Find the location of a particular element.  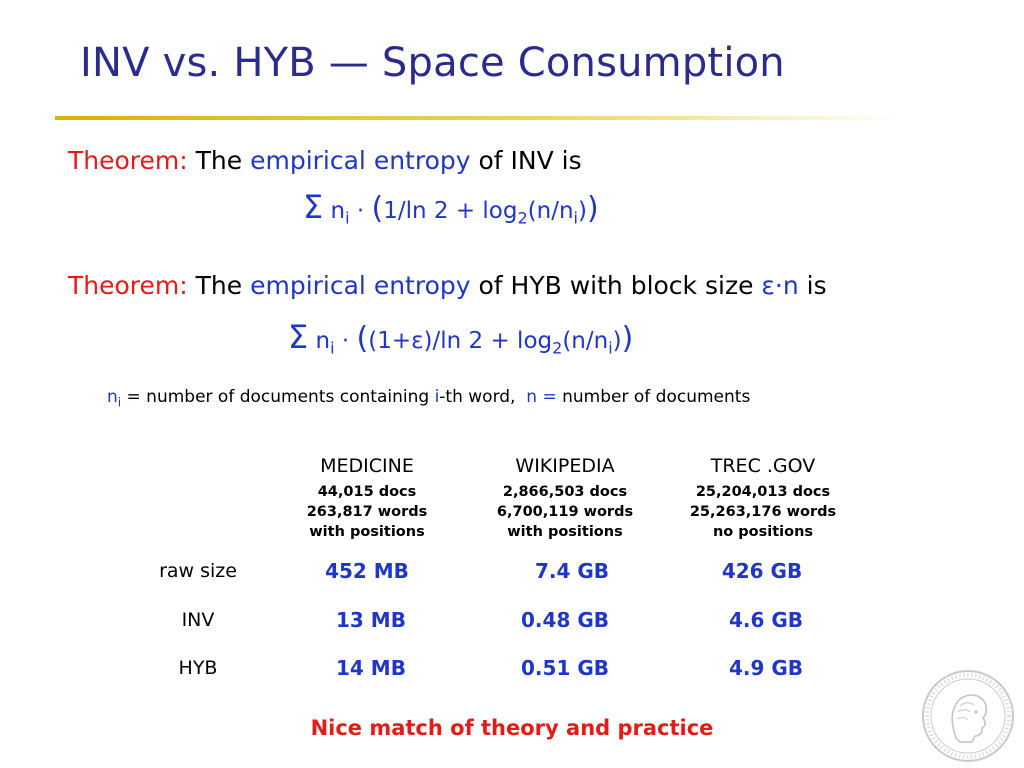

theorem-1-label: Theorem: is located at coordinates (128, 160).